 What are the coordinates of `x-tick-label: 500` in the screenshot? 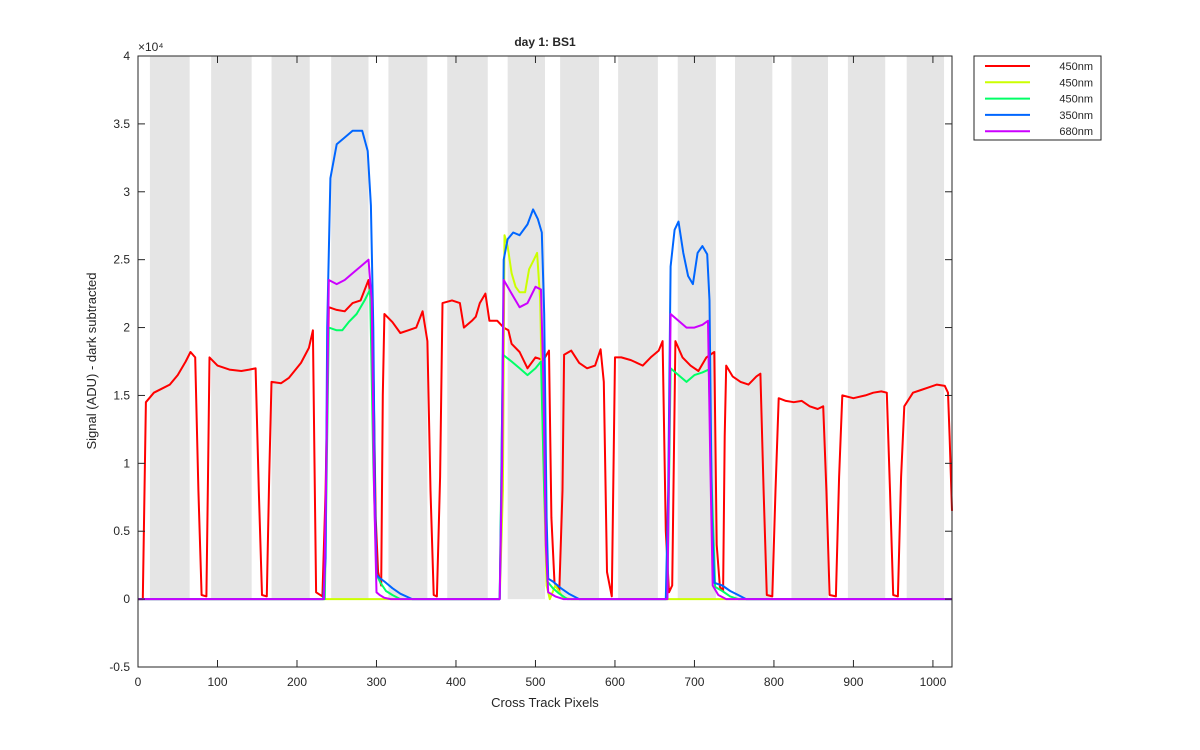 It's located at (535, 682).